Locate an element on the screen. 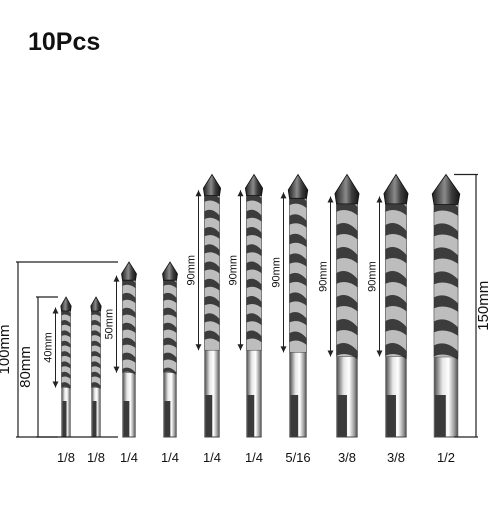  dimension-150mm: 150mm is located at coordinates (473, 305).